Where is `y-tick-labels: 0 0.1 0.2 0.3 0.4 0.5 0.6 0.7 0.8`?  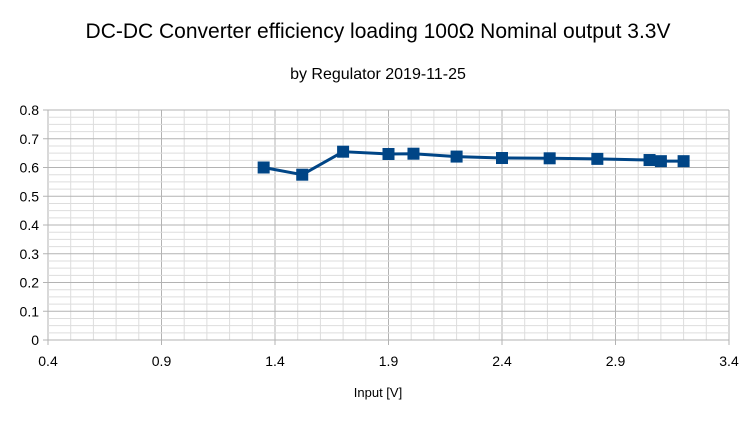
y-tick-labels: 0 0.1 0.2 0.3 0.4 0.5 0.6 0.7 0.8 is located at coordinates (30, 225).